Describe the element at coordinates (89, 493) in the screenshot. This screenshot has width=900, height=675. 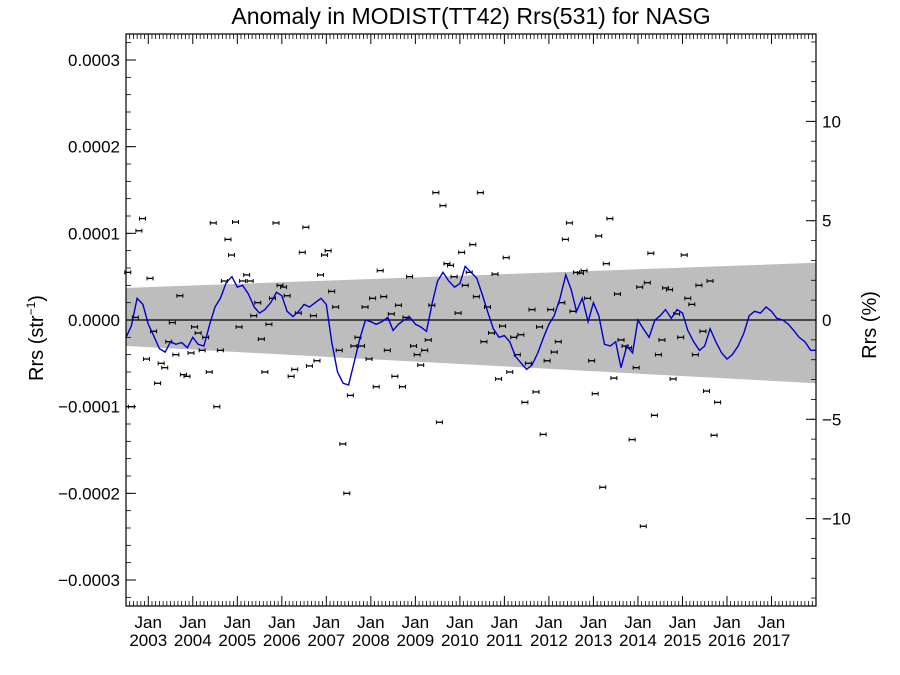
I see `y-tick-label-left: −0.0002` at that location.